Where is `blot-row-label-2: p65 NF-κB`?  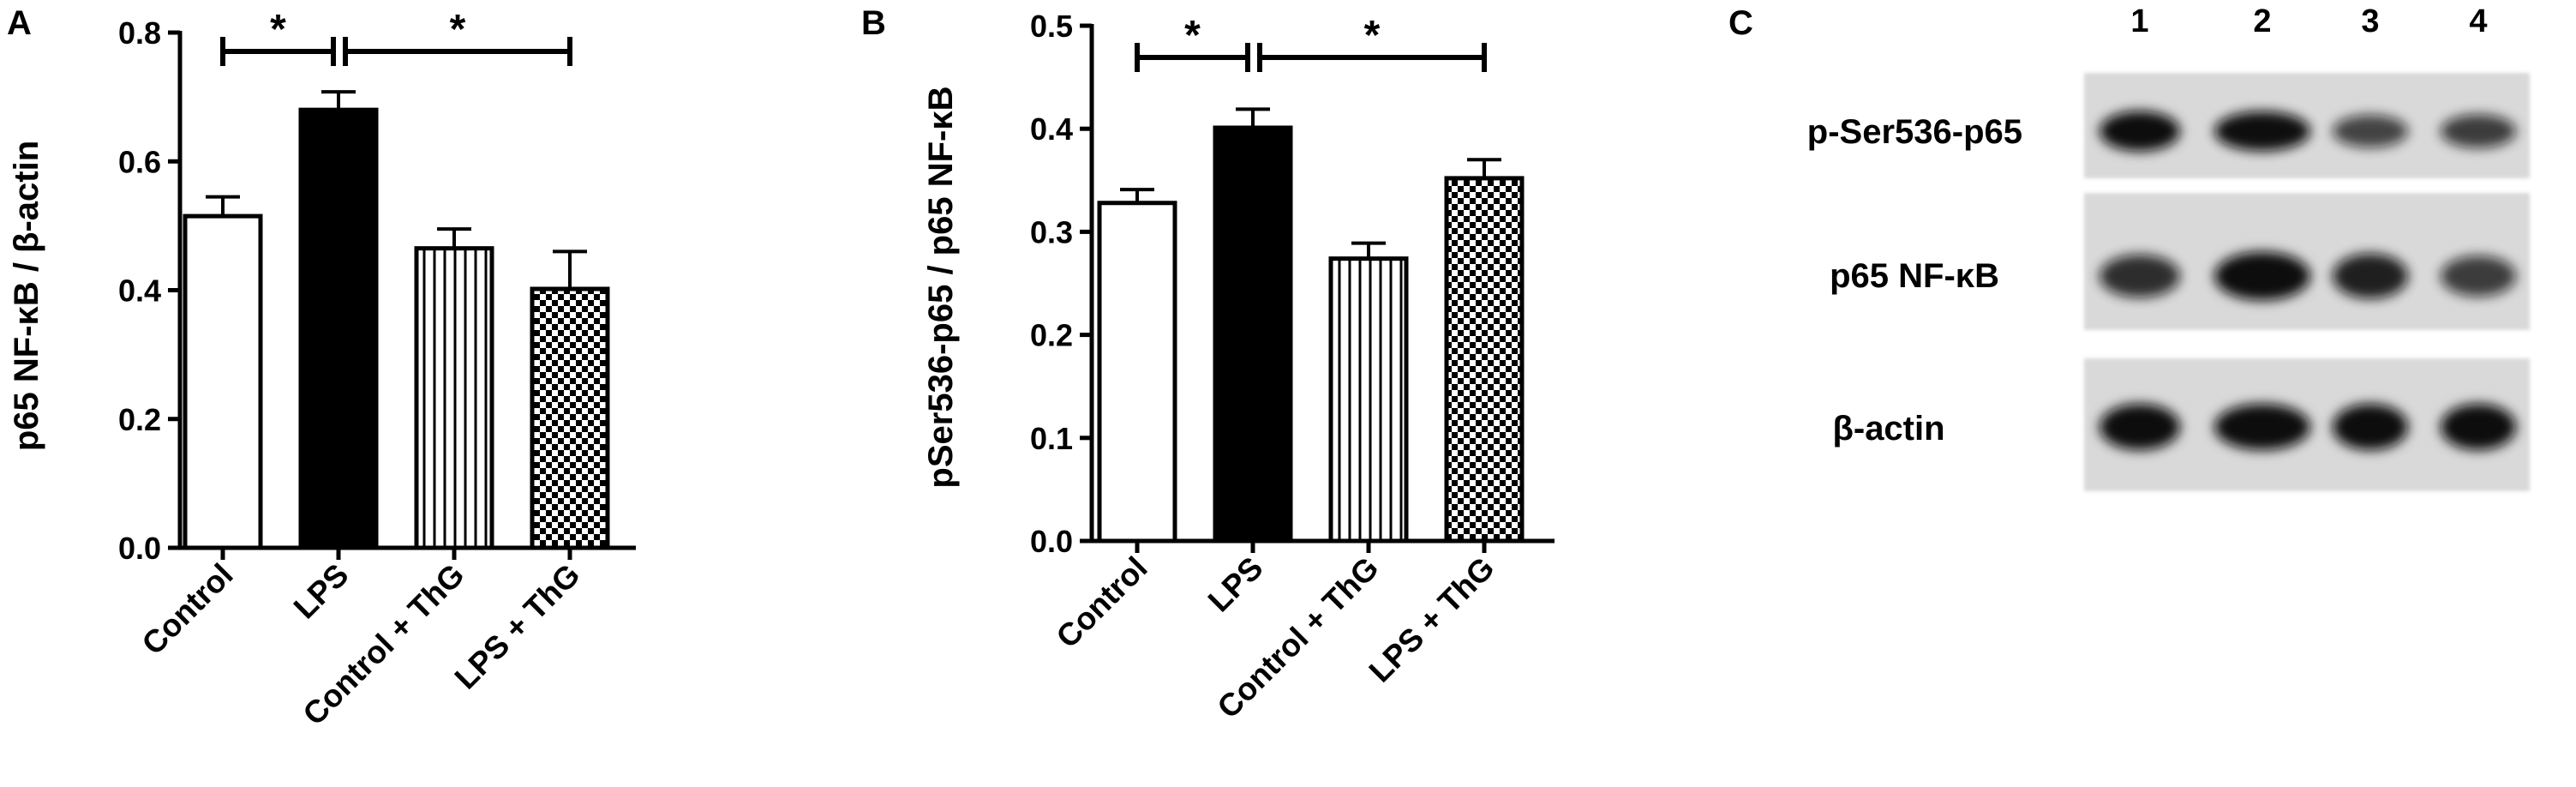
blot-row-label-2: p65 NF-κB is located at coordinates (1914, 276).